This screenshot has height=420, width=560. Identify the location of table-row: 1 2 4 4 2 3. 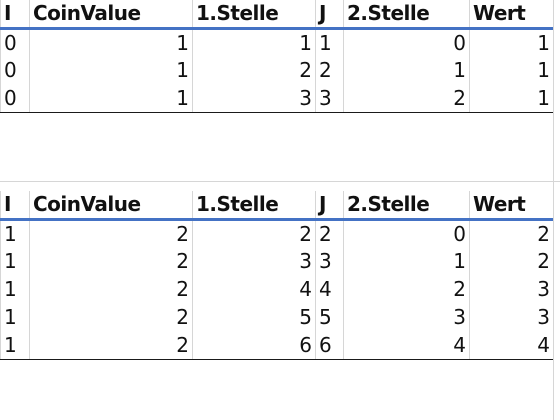
(277, 289).